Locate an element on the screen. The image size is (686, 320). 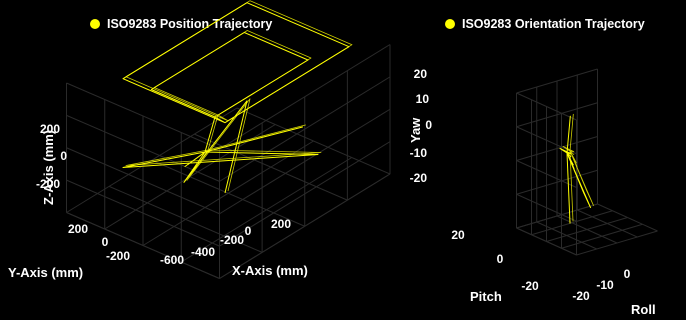
xaxis-label: X-Axis (mm) is located at coordinates (270, 270).